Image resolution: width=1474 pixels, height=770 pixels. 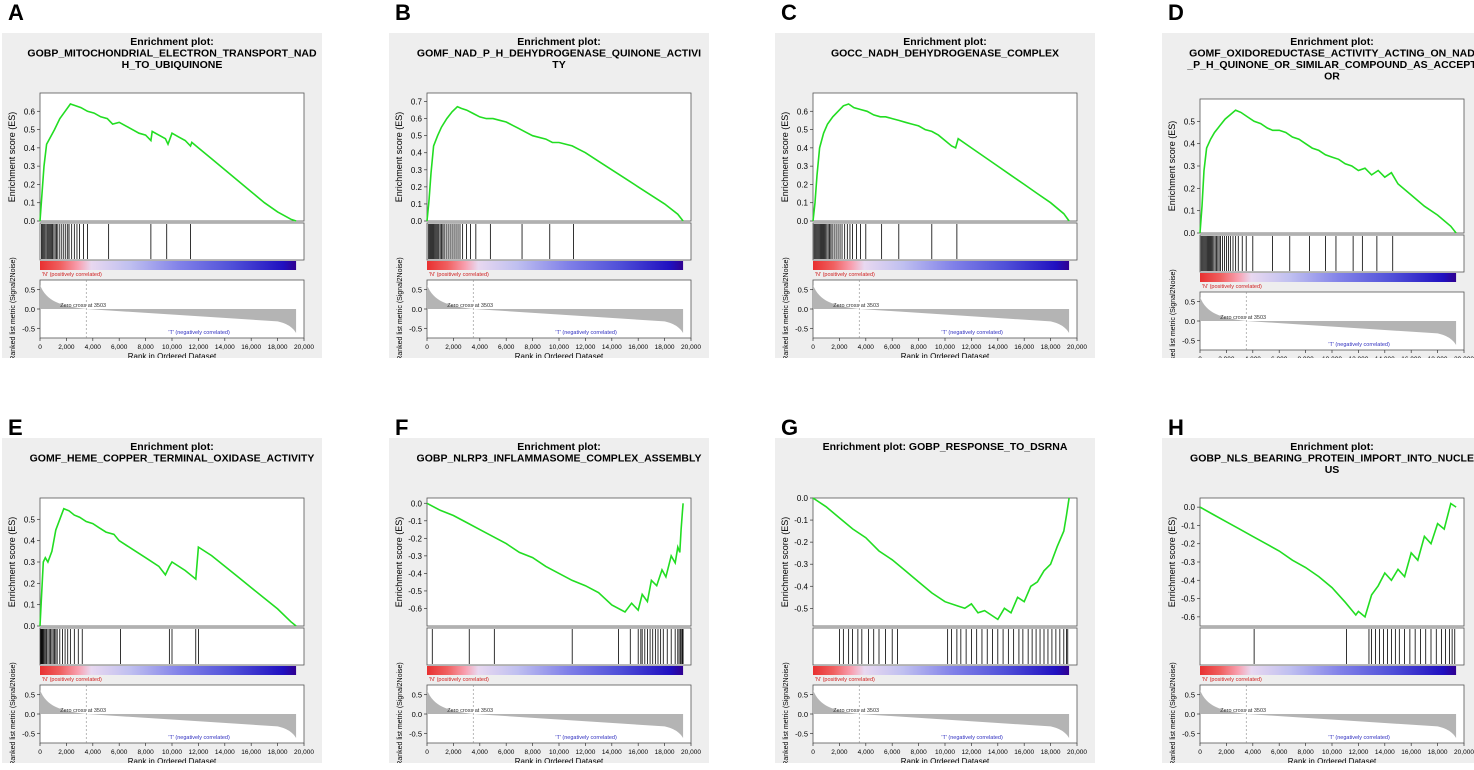 I want to click on panel-label: F, so click(x=402, y=427).